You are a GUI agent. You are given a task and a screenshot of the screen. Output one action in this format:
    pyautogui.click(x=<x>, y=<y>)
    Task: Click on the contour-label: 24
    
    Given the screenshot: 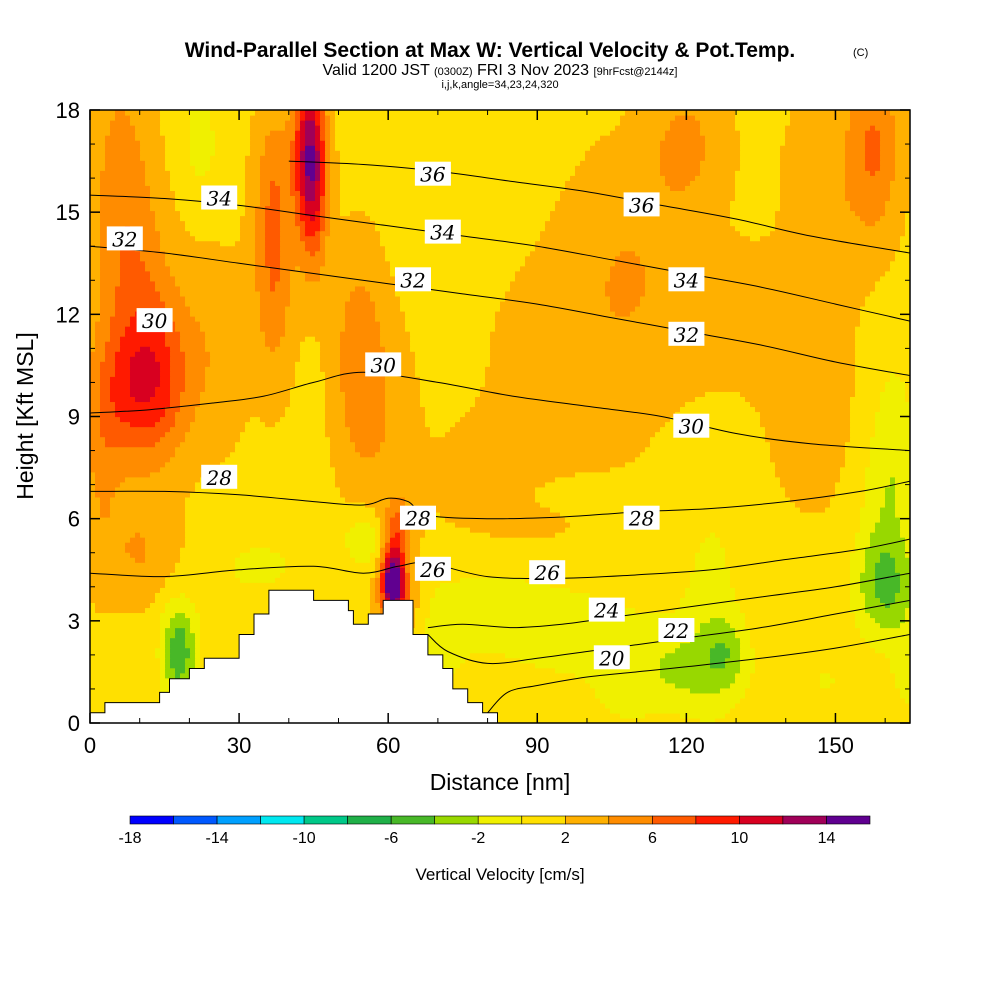 What is the action you would take?
    pyautogui.click(x=606, y=610)
    